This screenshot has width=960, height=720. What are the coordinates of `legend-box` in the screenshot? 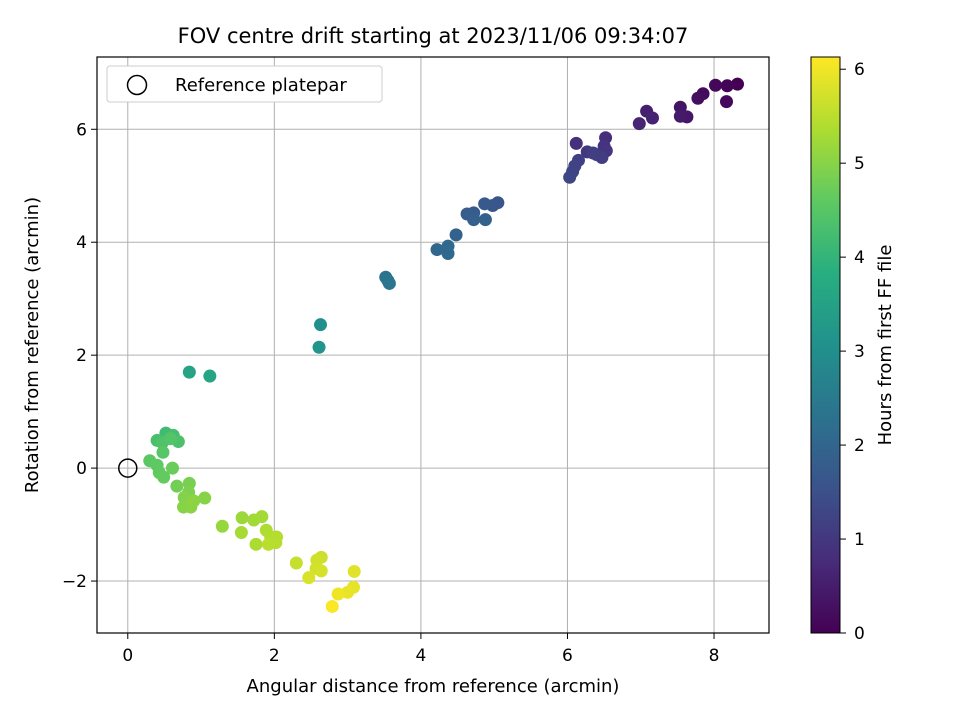 It's located at (244, 84).